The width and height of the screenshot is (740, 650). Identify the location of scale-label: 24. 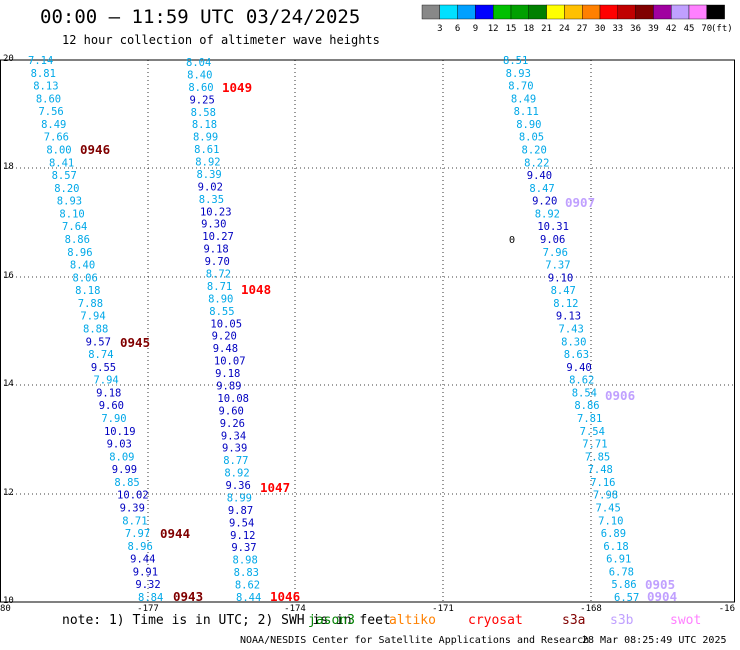
(564, 29).